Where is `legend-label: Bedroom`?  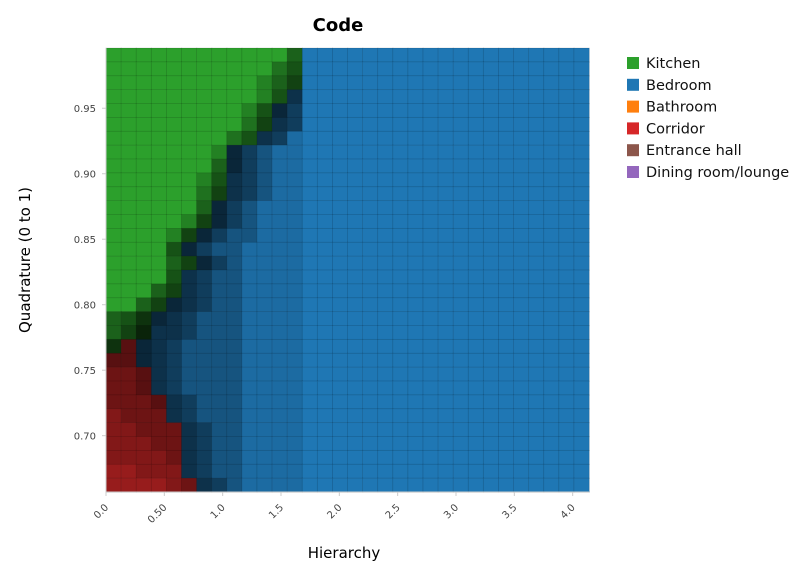 legend-label: Bedroom is located at coordinates (679, 86).